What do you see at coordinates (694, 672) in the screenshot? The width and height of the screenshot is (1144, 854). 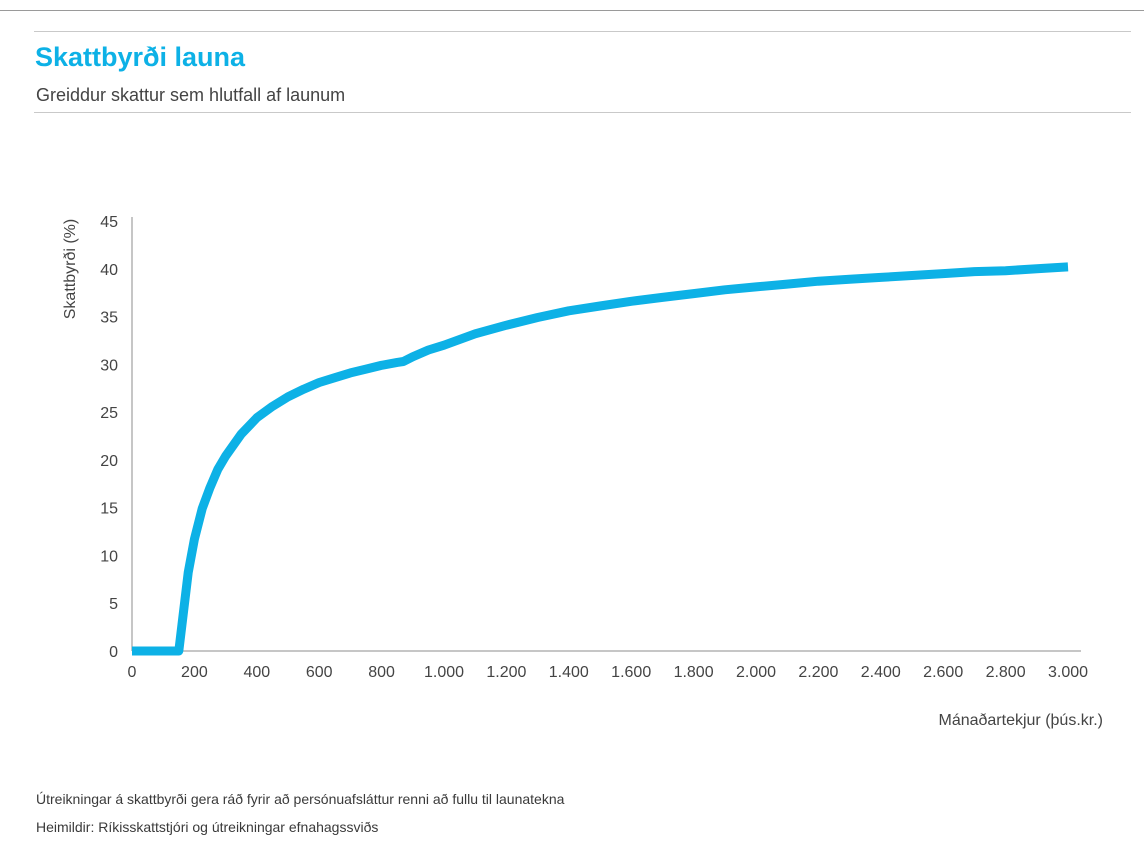 I see `x-tick-label: 1.800` at bounding box center [694, 672].